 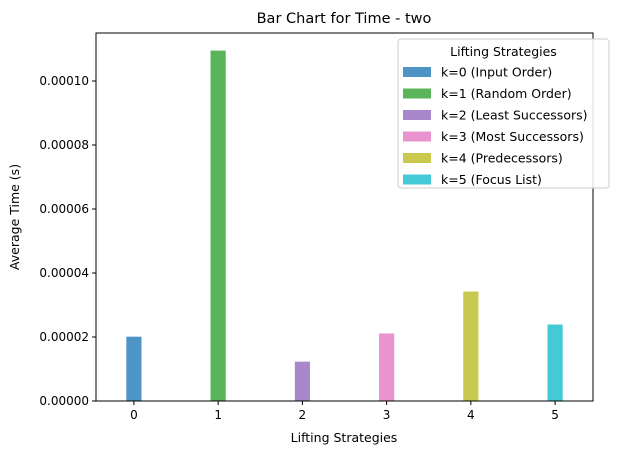 I want to click on y-tick-label-4: 0.00008, so click(x=64, y=145).